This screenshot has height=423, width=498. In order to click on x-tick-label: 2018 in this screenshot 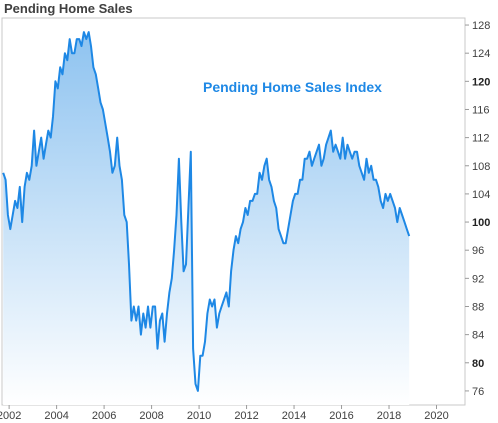, I will do `click(389, 416)`.